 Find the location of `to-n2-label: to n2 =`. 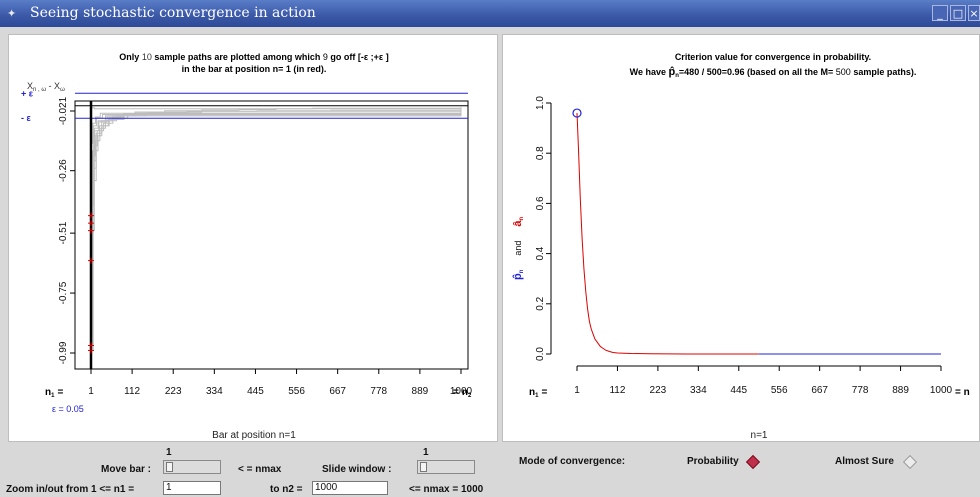

to-n2-label: to n2 = is located at coordinates (286, 489).